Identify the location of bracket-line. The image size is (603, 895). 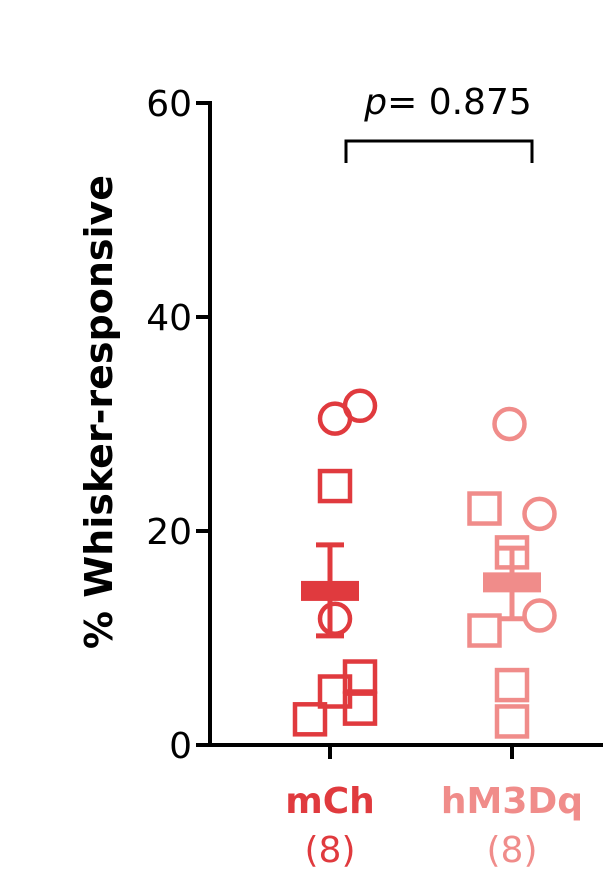
(439, 151).